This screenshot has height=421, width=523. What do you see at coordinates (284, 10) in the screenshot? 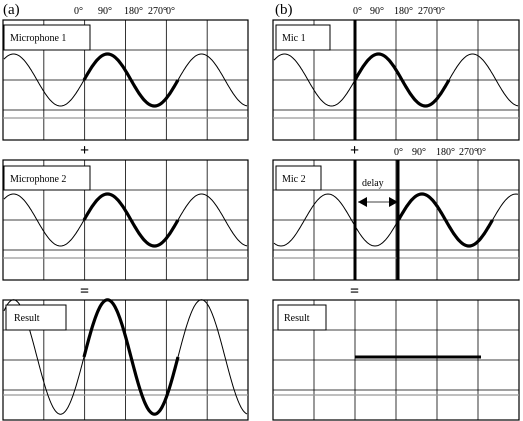
I see `panel-b-letter: (b)` at bounding box center [284, 10].